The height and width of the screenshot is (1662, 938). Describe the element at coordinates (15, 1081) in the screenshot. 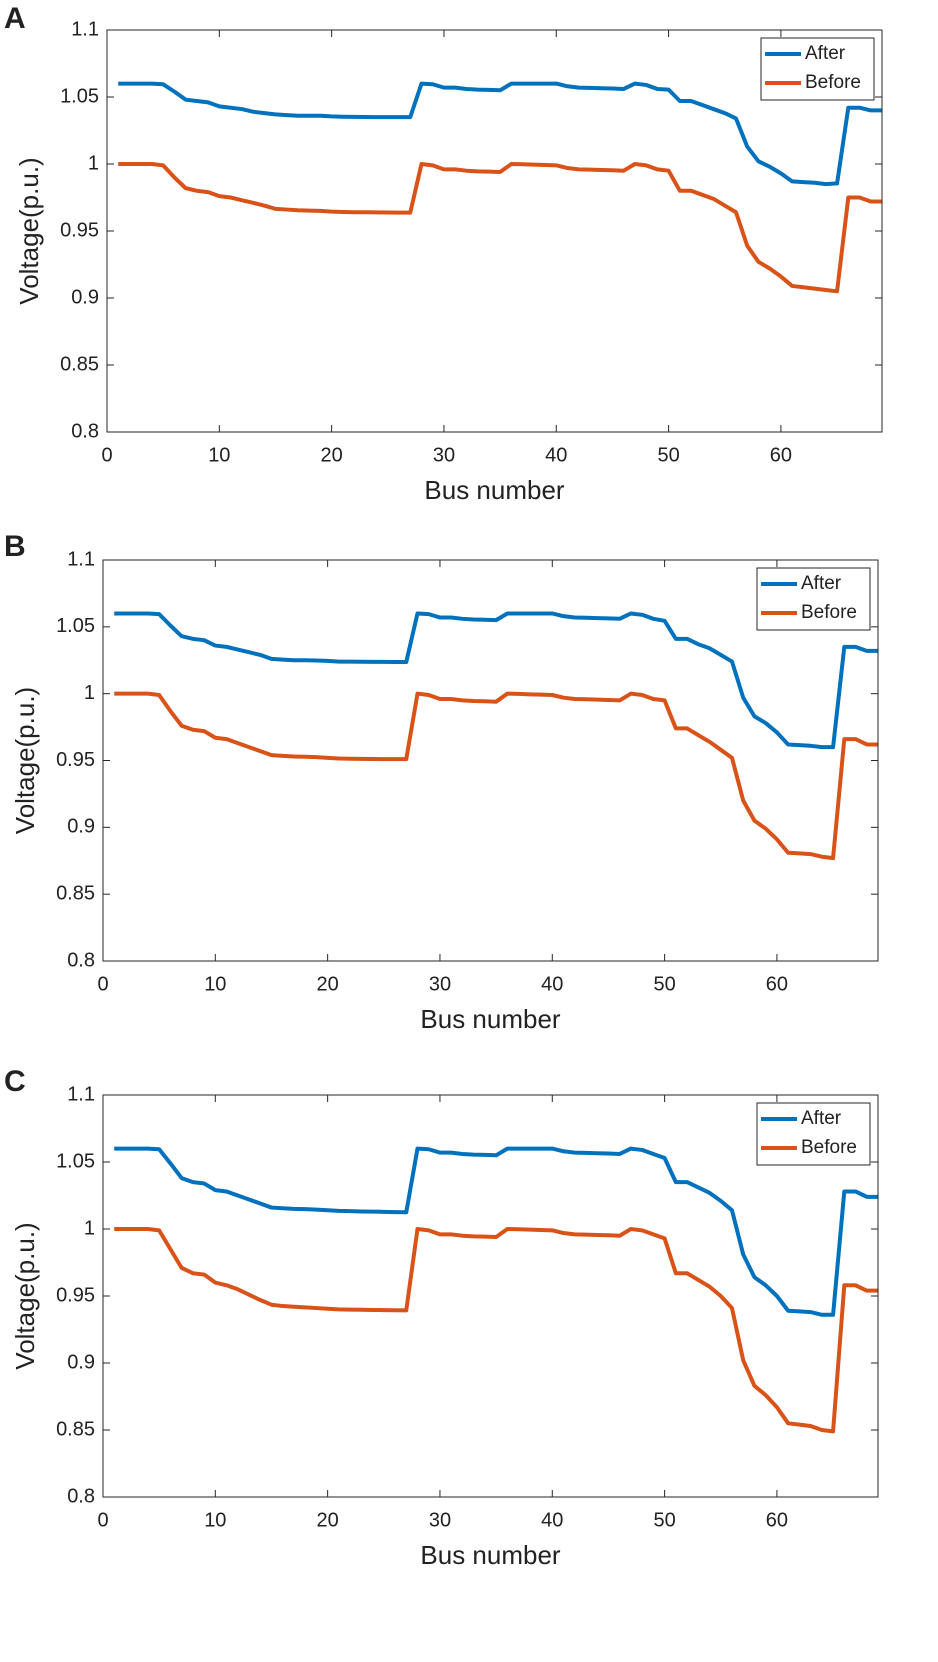

I see `panel-label: C` at that location.